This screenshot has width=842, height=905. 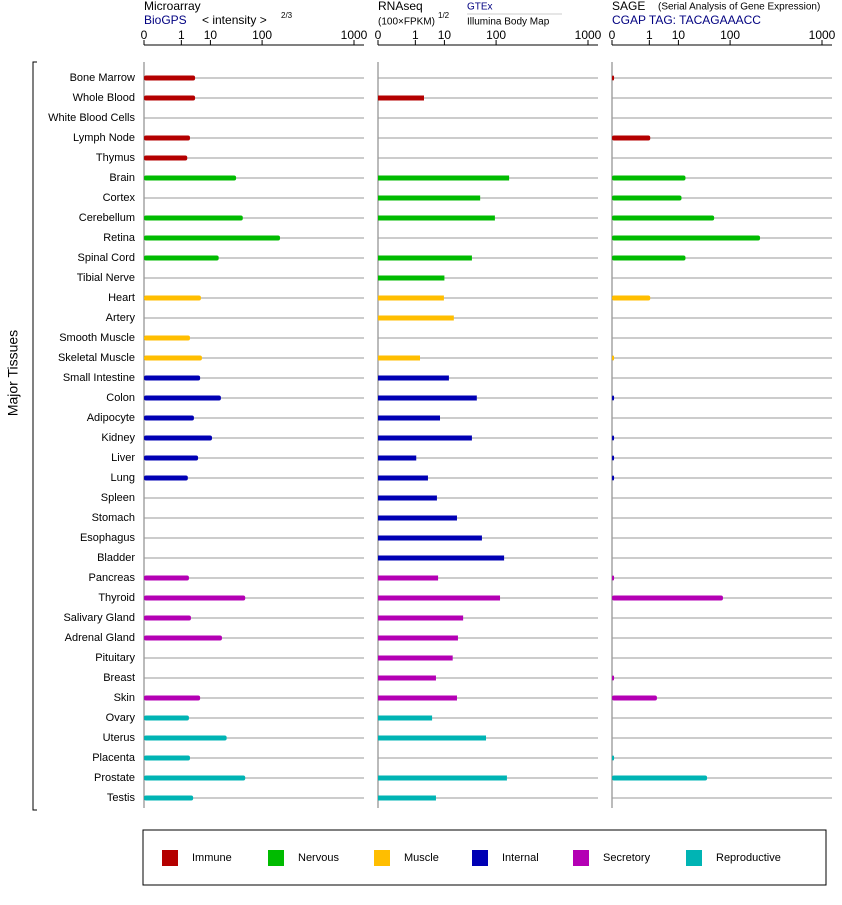 I want to click on tissue-label: Cerebellum, so click(x=107, y=218).